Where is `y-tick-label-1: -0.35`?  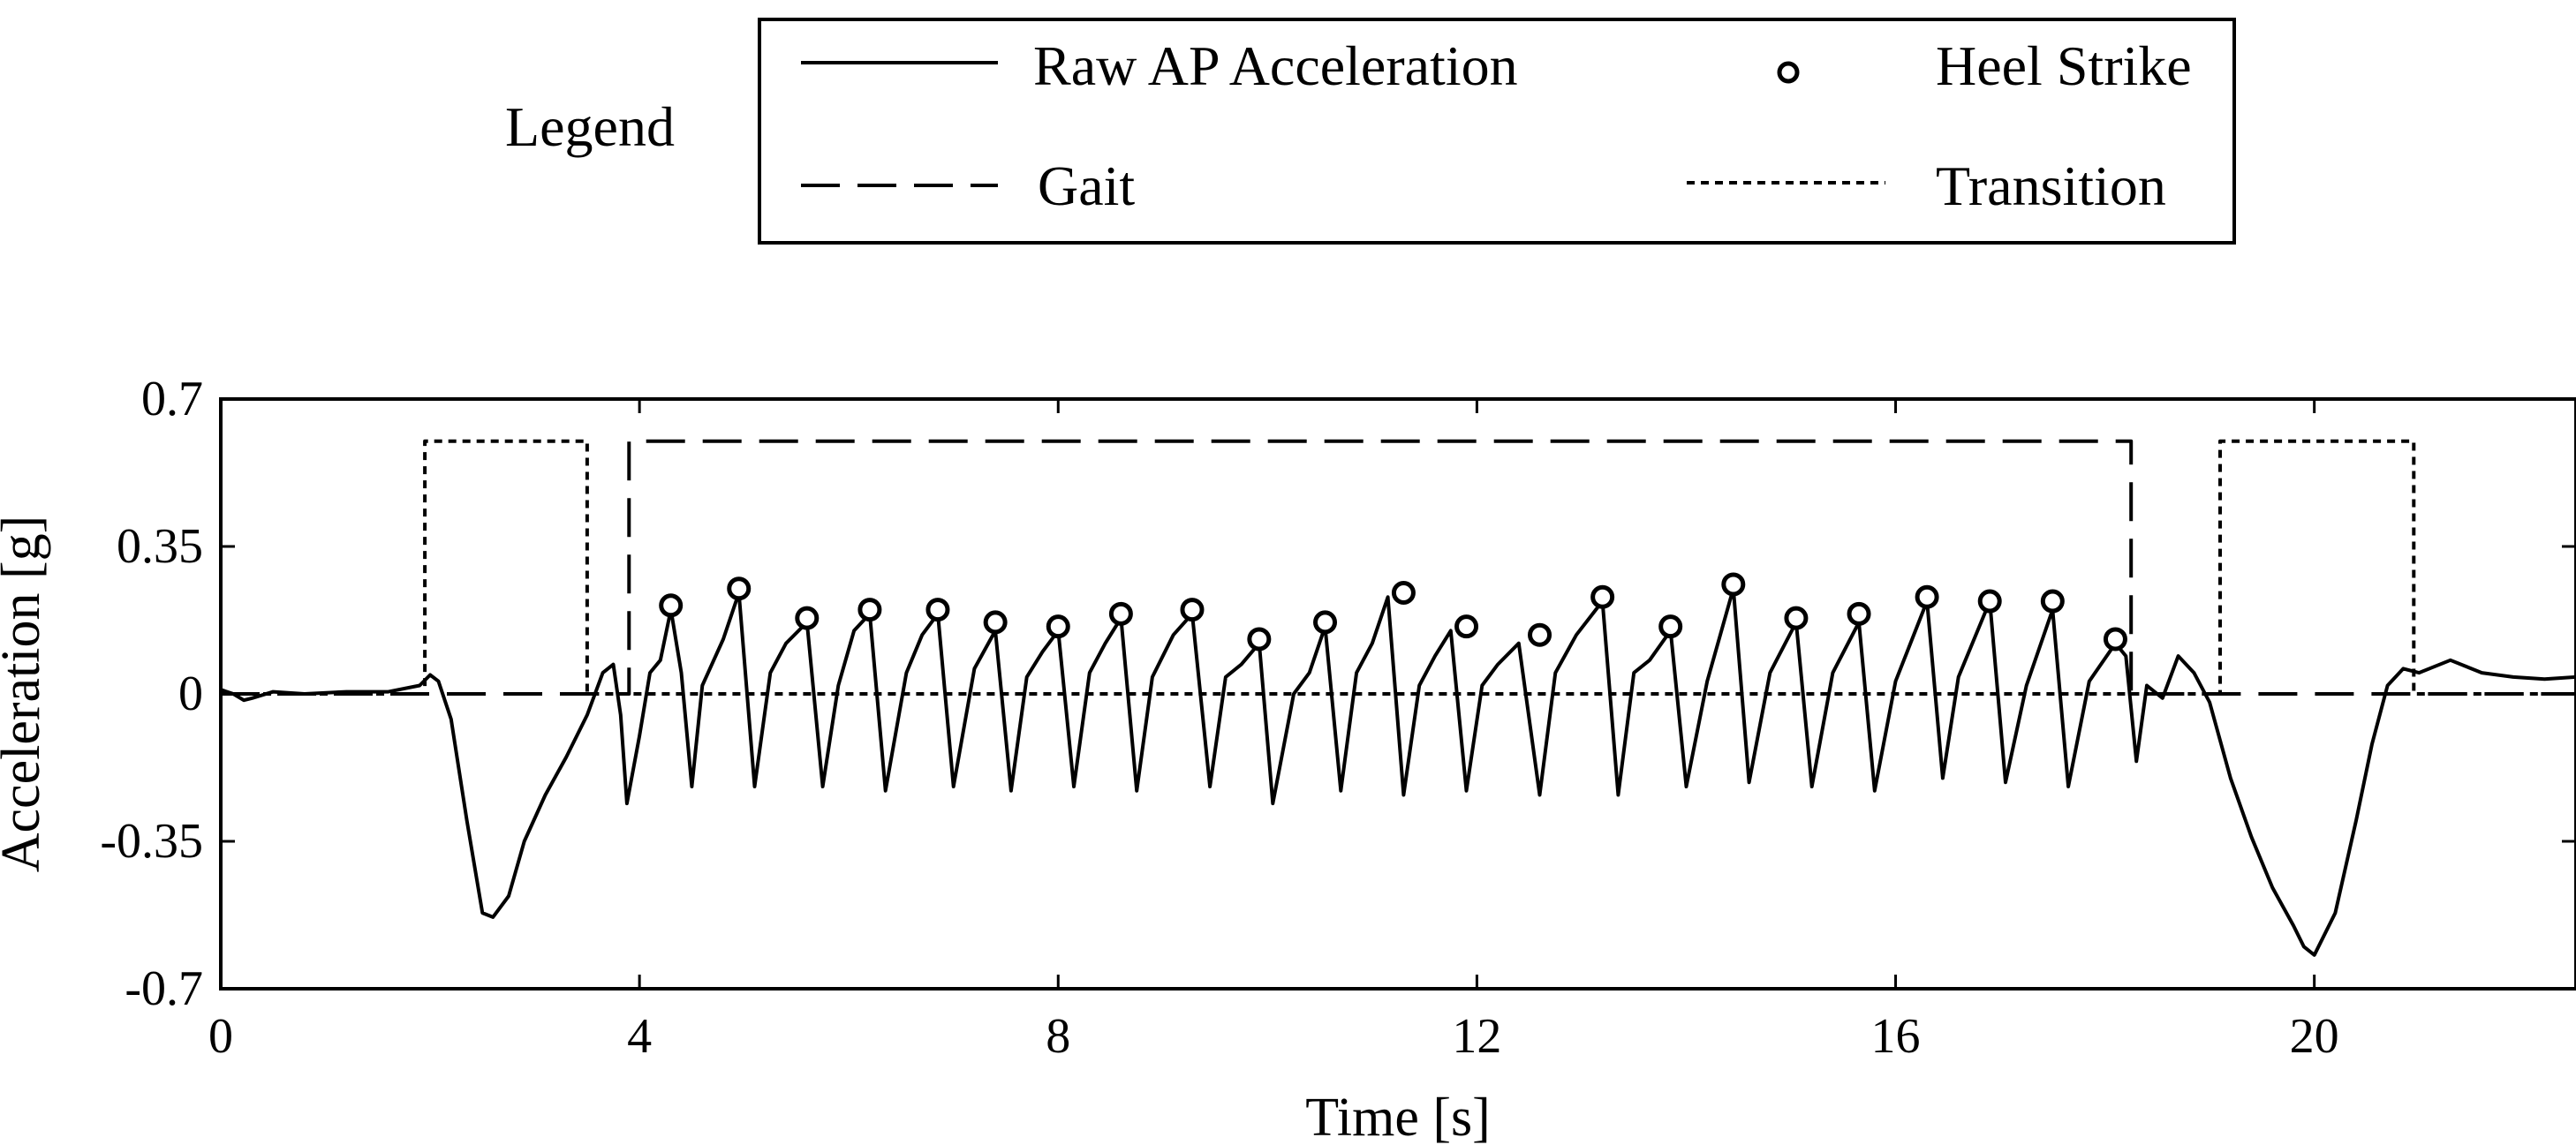 y-tick-label-1: -0.35 is located at coordinates (151, 841).